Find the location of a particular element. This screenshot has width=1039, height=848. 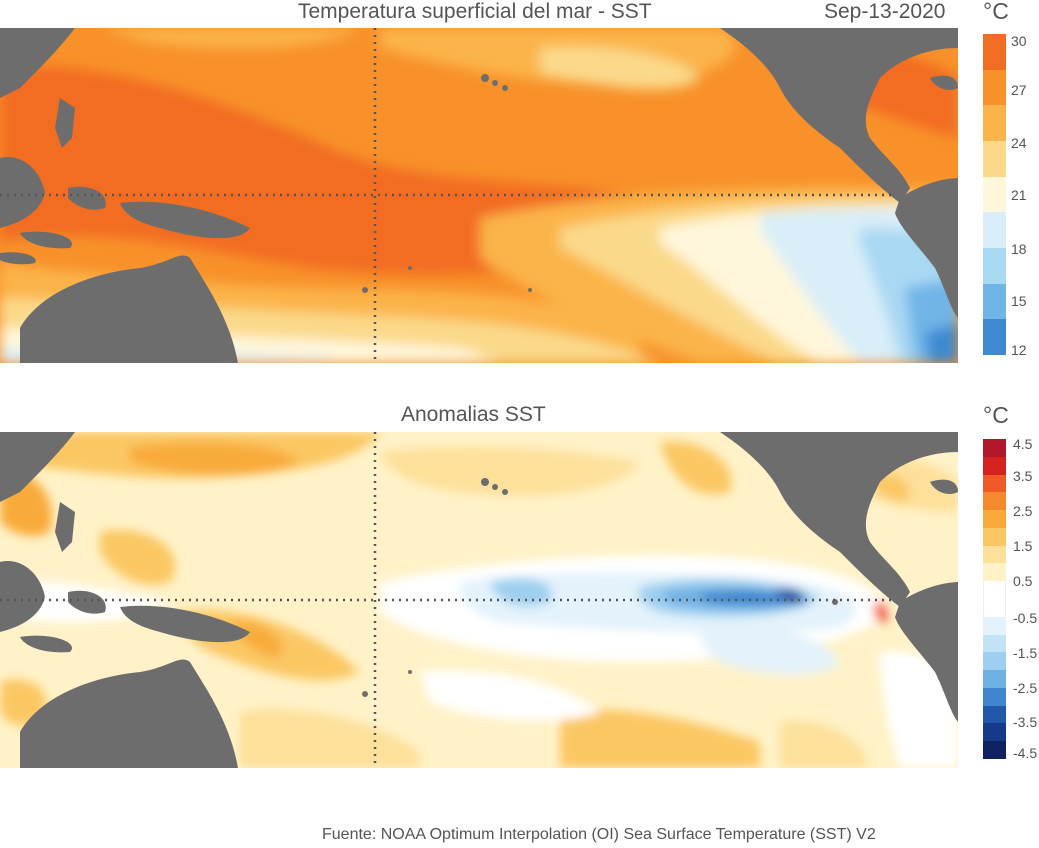

anom-colorbar-tick-label: -1.5 is located at coordinates (1025, 653).